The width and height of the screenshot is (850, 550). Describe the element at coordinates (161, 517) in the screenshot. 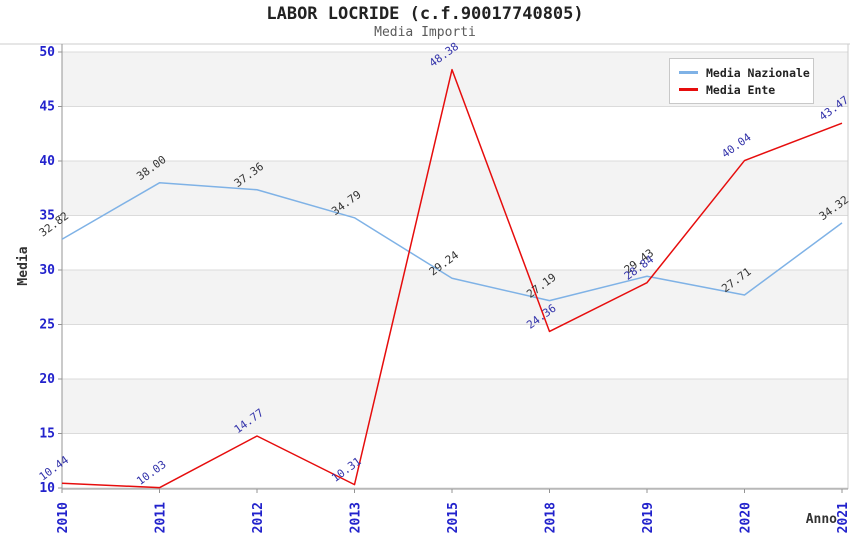

I see `x-tick-label: 2011` at that location.